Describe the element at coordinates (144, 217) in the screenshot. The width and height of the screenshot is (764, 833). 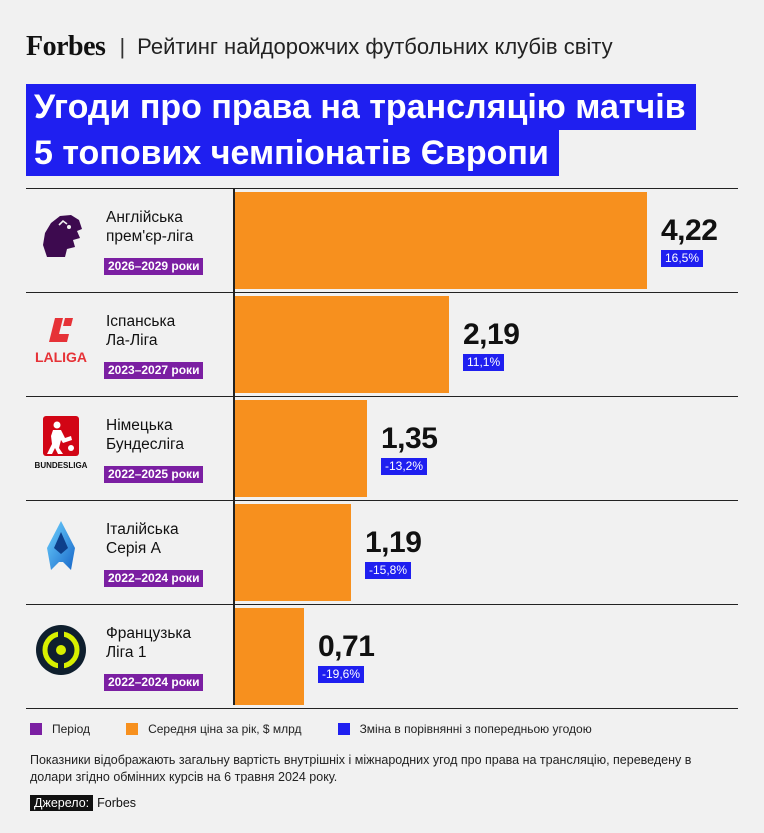
I see `league-name-line1-0: Англійська` at that location.